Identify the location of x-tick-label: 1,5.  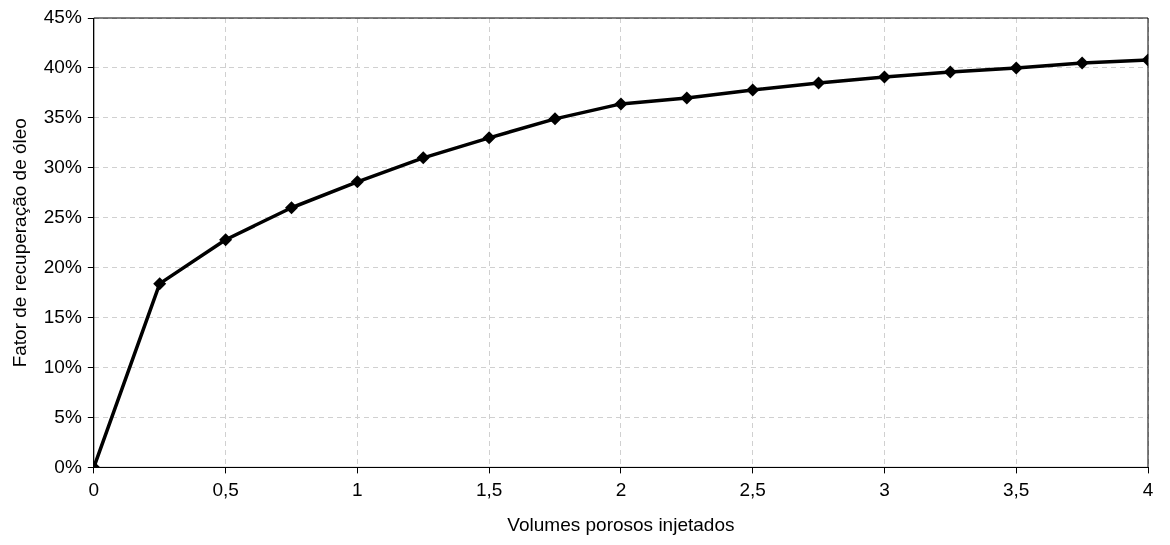
(489, 490).